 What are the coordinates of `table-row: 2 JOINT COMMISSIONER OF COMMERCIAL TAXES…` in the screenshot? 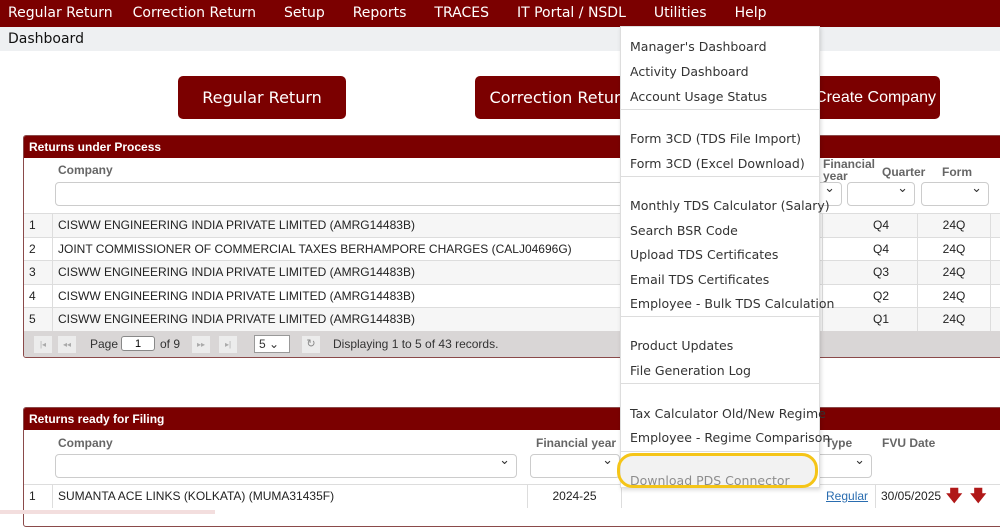 It's located at (512, 248).